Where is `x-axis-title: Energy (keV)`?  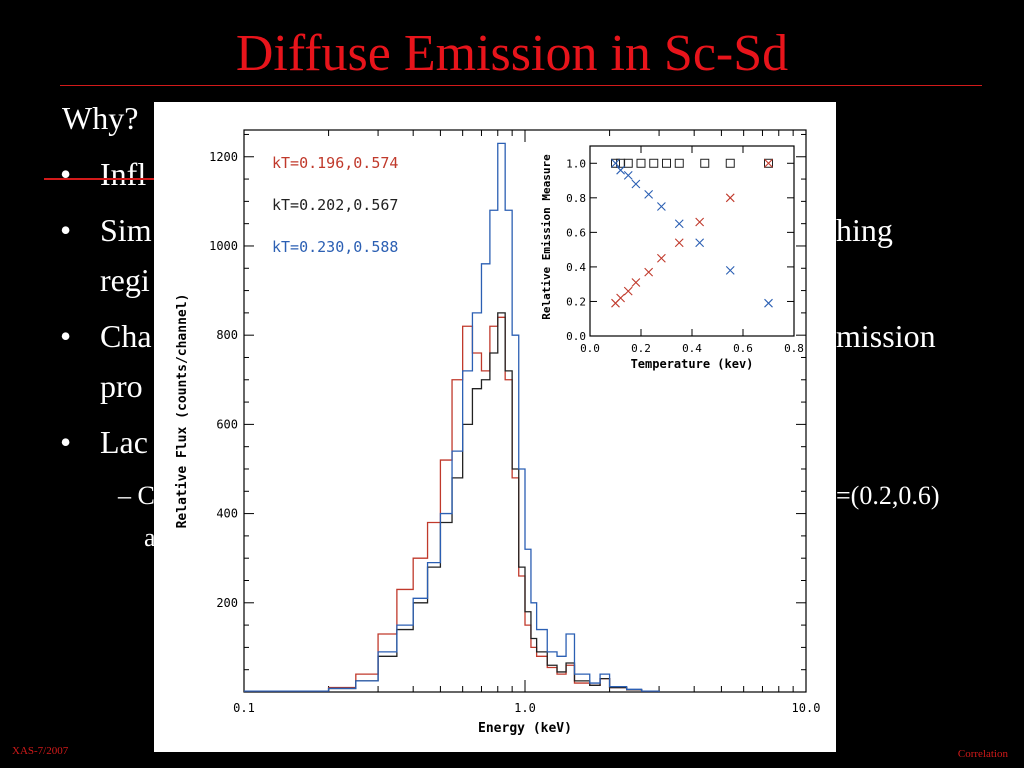 x-axis-title: Energy (keV) is located at coordinates (525, 728).